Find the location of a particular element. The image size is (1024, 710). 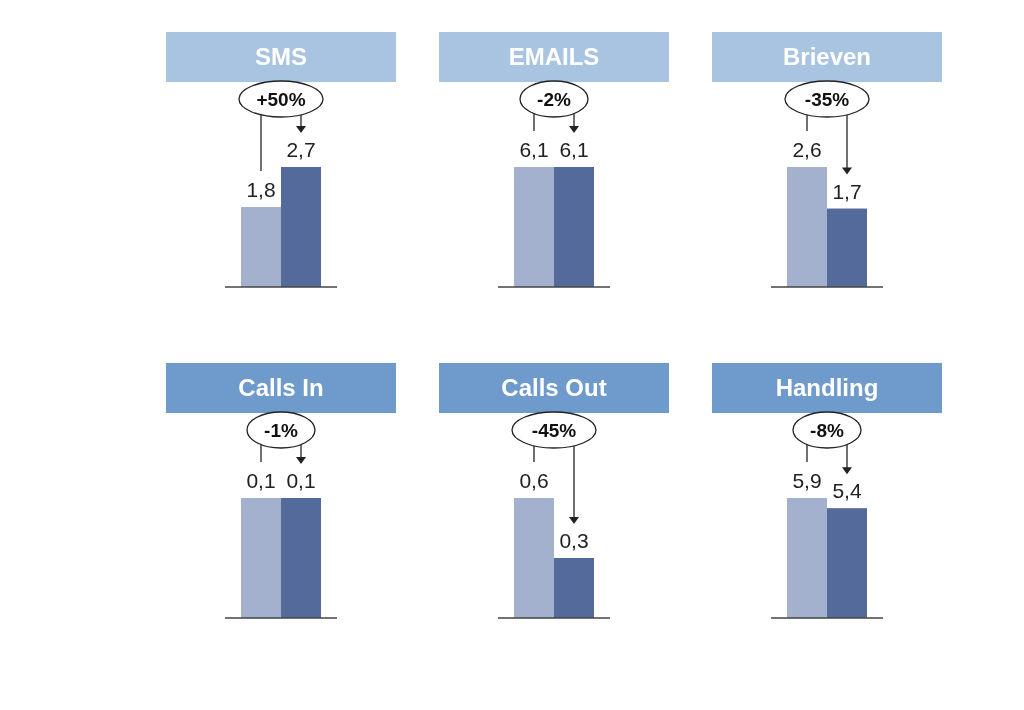

chart-title: Brieven is located at coordinates (827, 56).